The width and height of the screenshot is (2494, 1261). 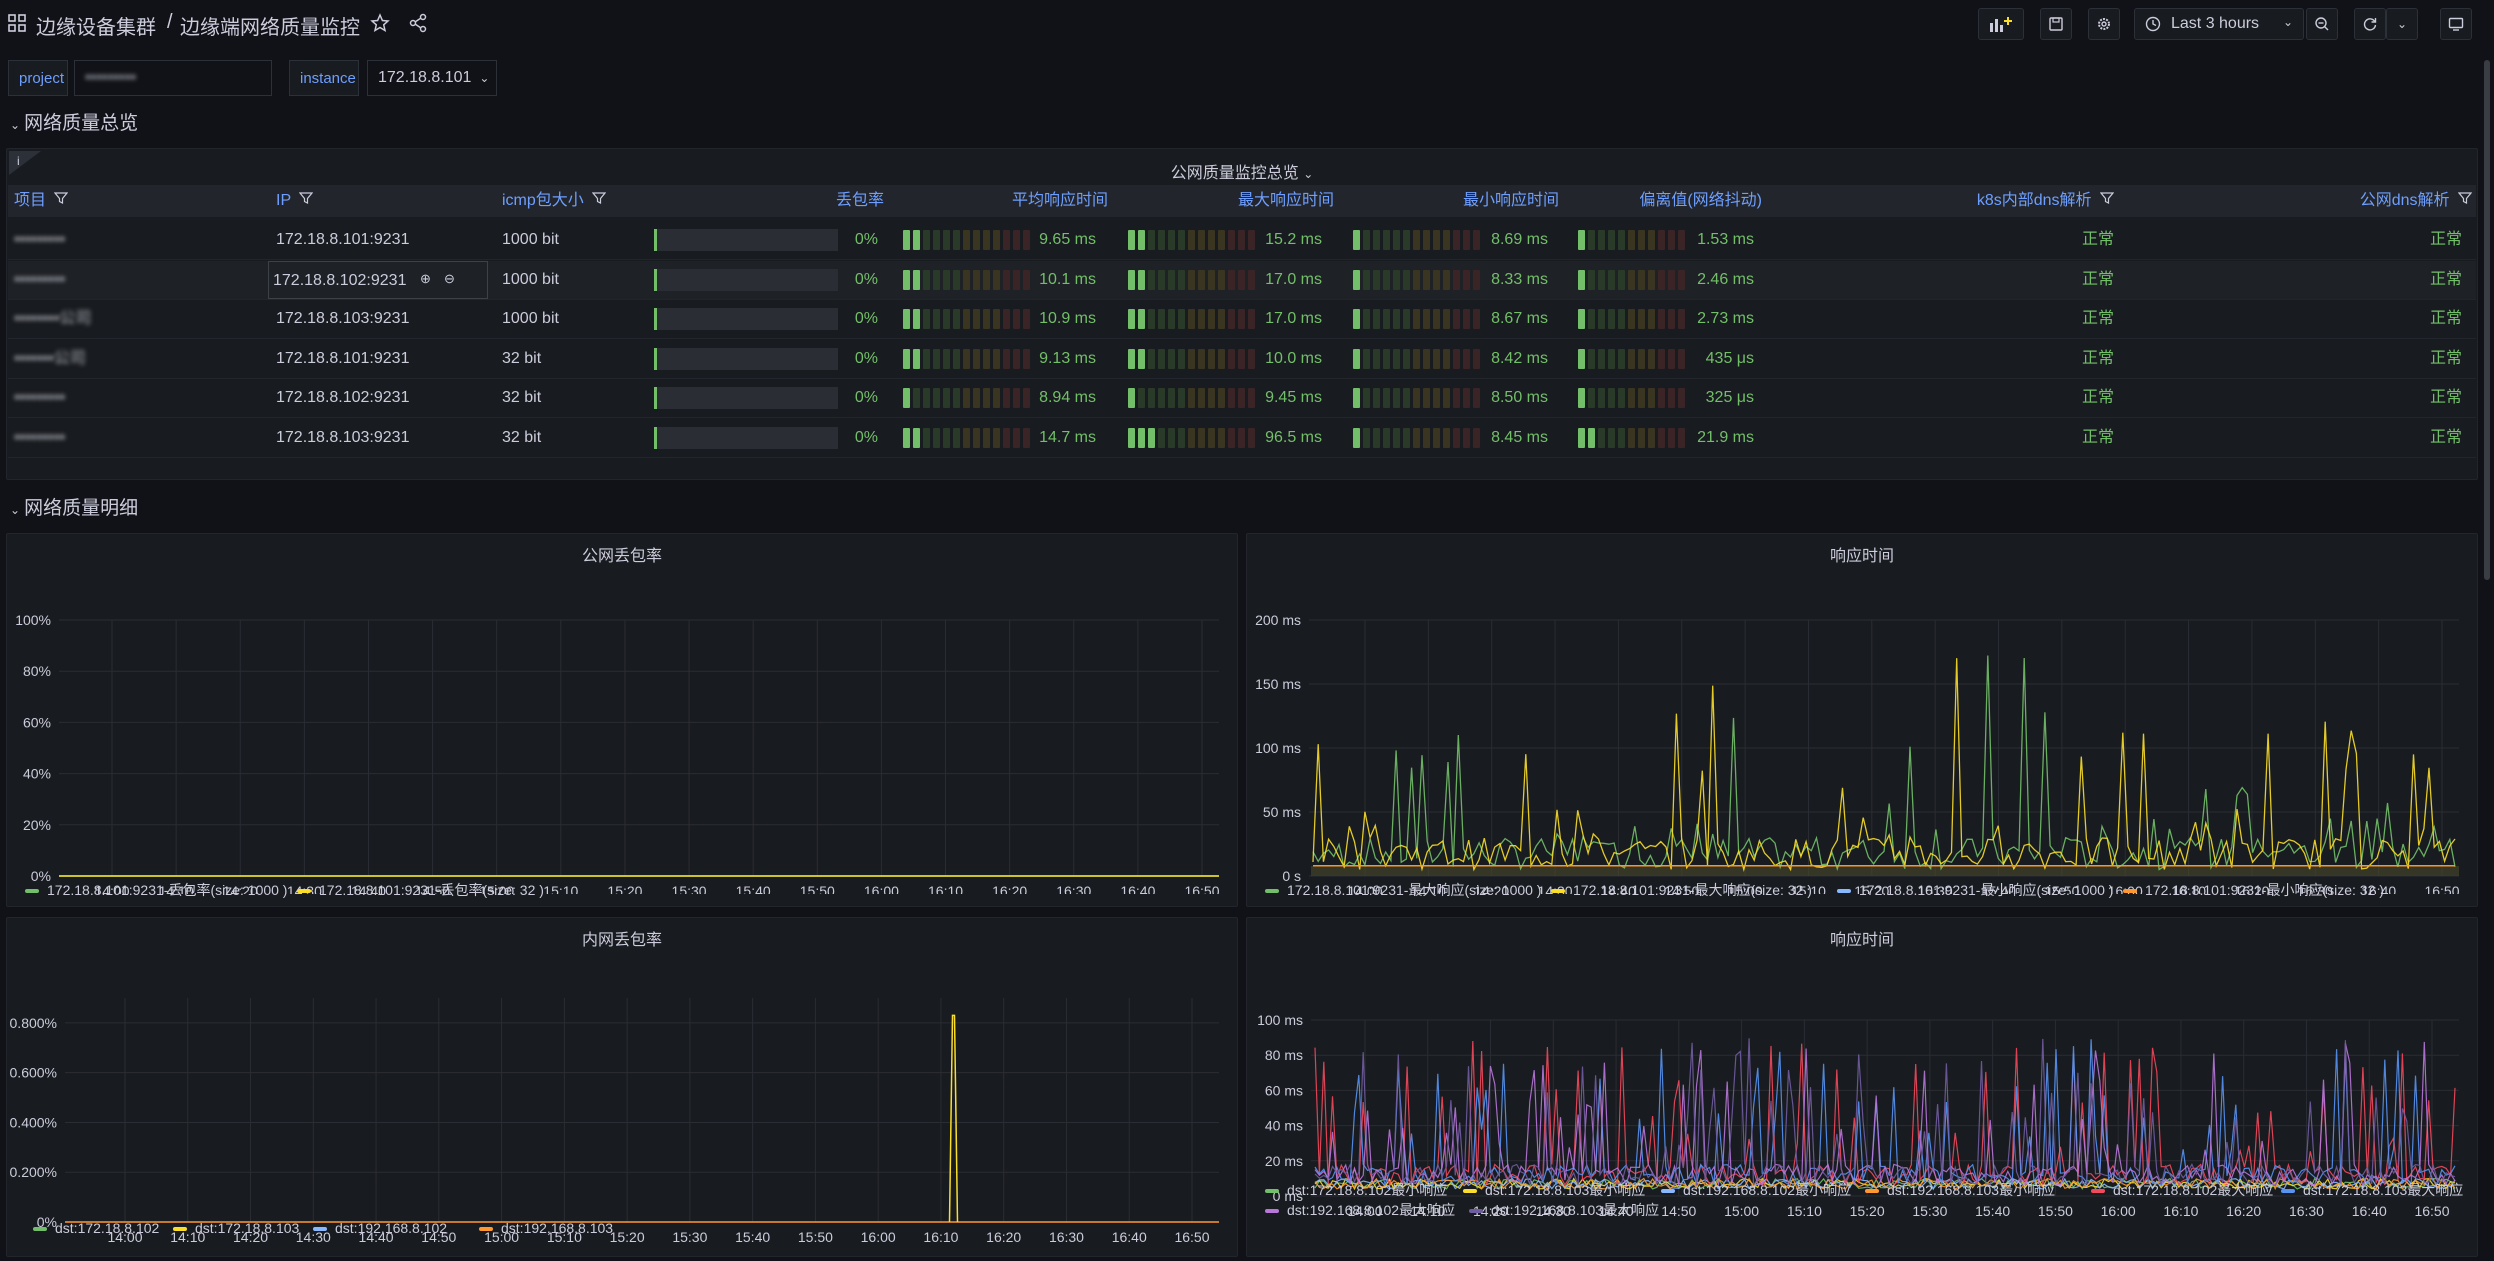 I want to click on legend-label: 172.18.8.101:9231-丢包率(size: 1000 ), so click(x=167, y=890).